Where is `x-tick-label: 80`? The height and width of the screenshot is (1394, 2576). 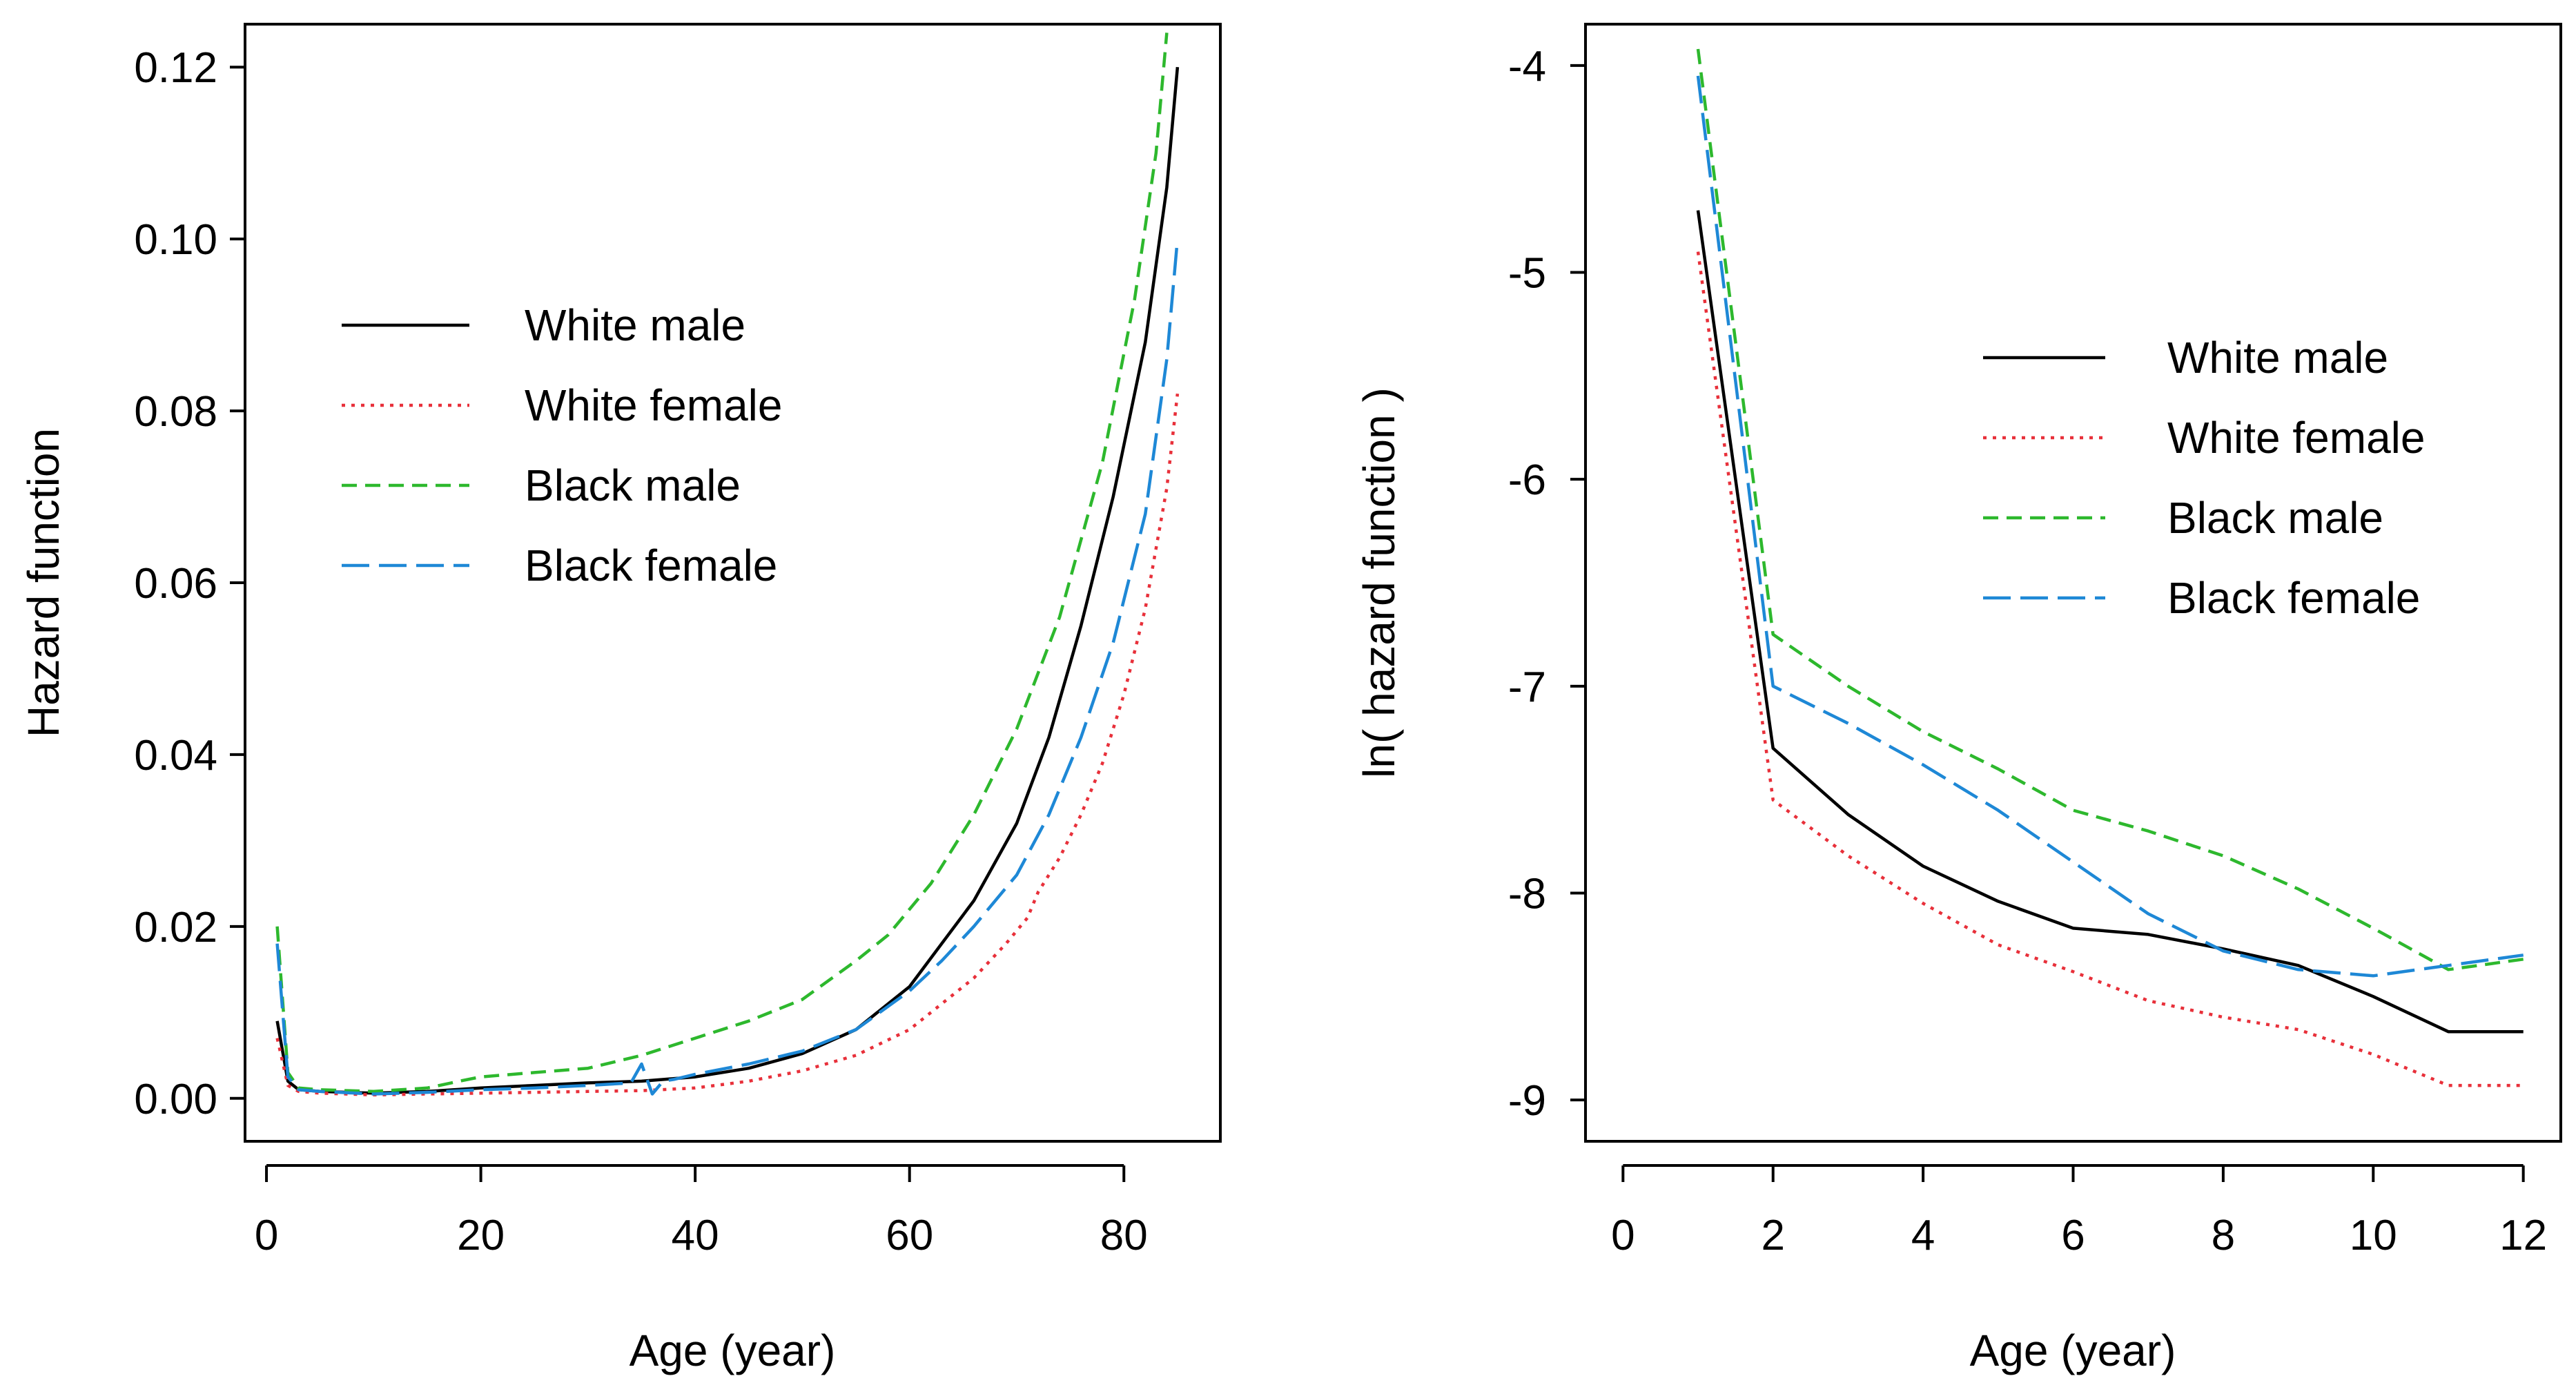 x-tick-label: 80 is located at coordinates (1124, 1235).